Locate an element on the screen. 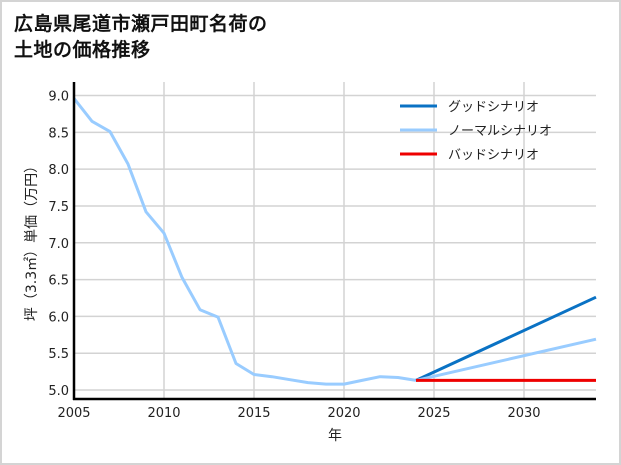  x-tick-label: 2020 is located at coordinates (343, 413).